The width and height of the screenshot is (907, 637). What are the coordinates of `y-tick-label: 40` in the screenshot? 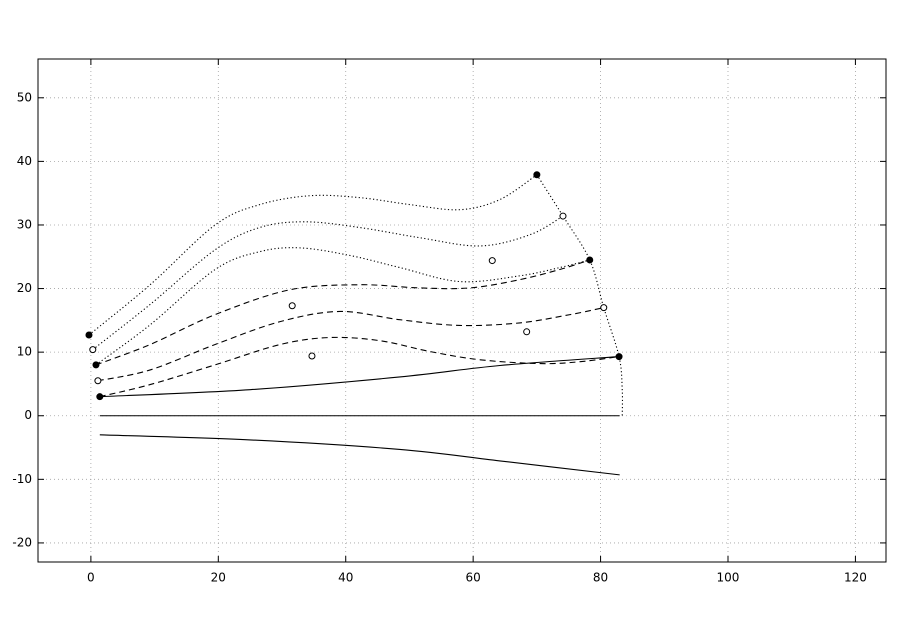 It's located at (24, 161).